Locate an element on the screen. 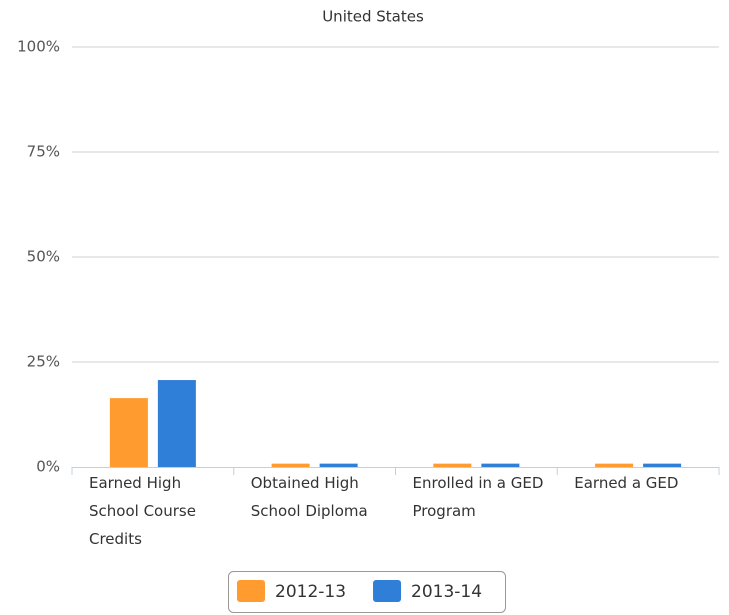  legend-label: 2012-13 is located at coordinates (310, 592).